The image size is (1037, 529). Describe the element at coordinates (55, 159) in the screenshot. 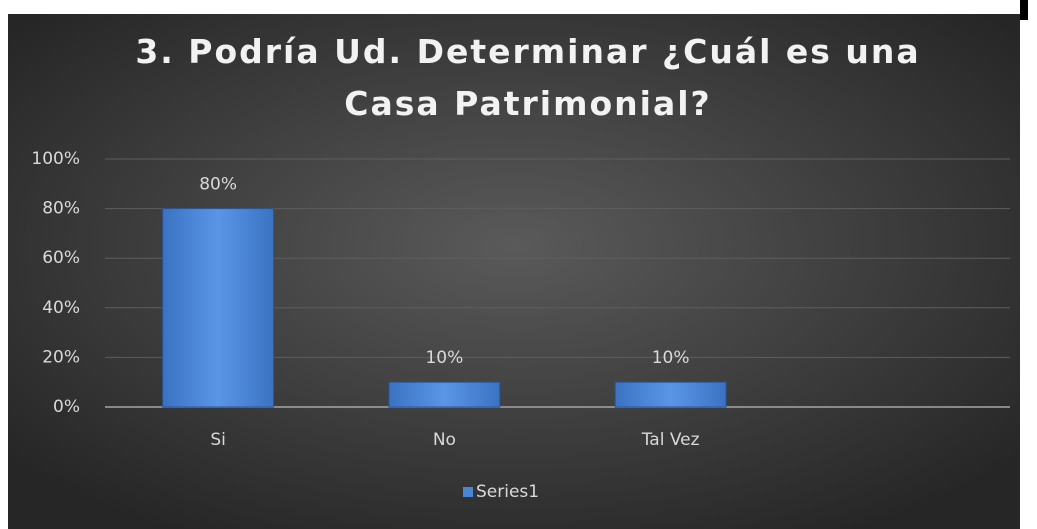

I see `y-tick-label: 100%` at that location.